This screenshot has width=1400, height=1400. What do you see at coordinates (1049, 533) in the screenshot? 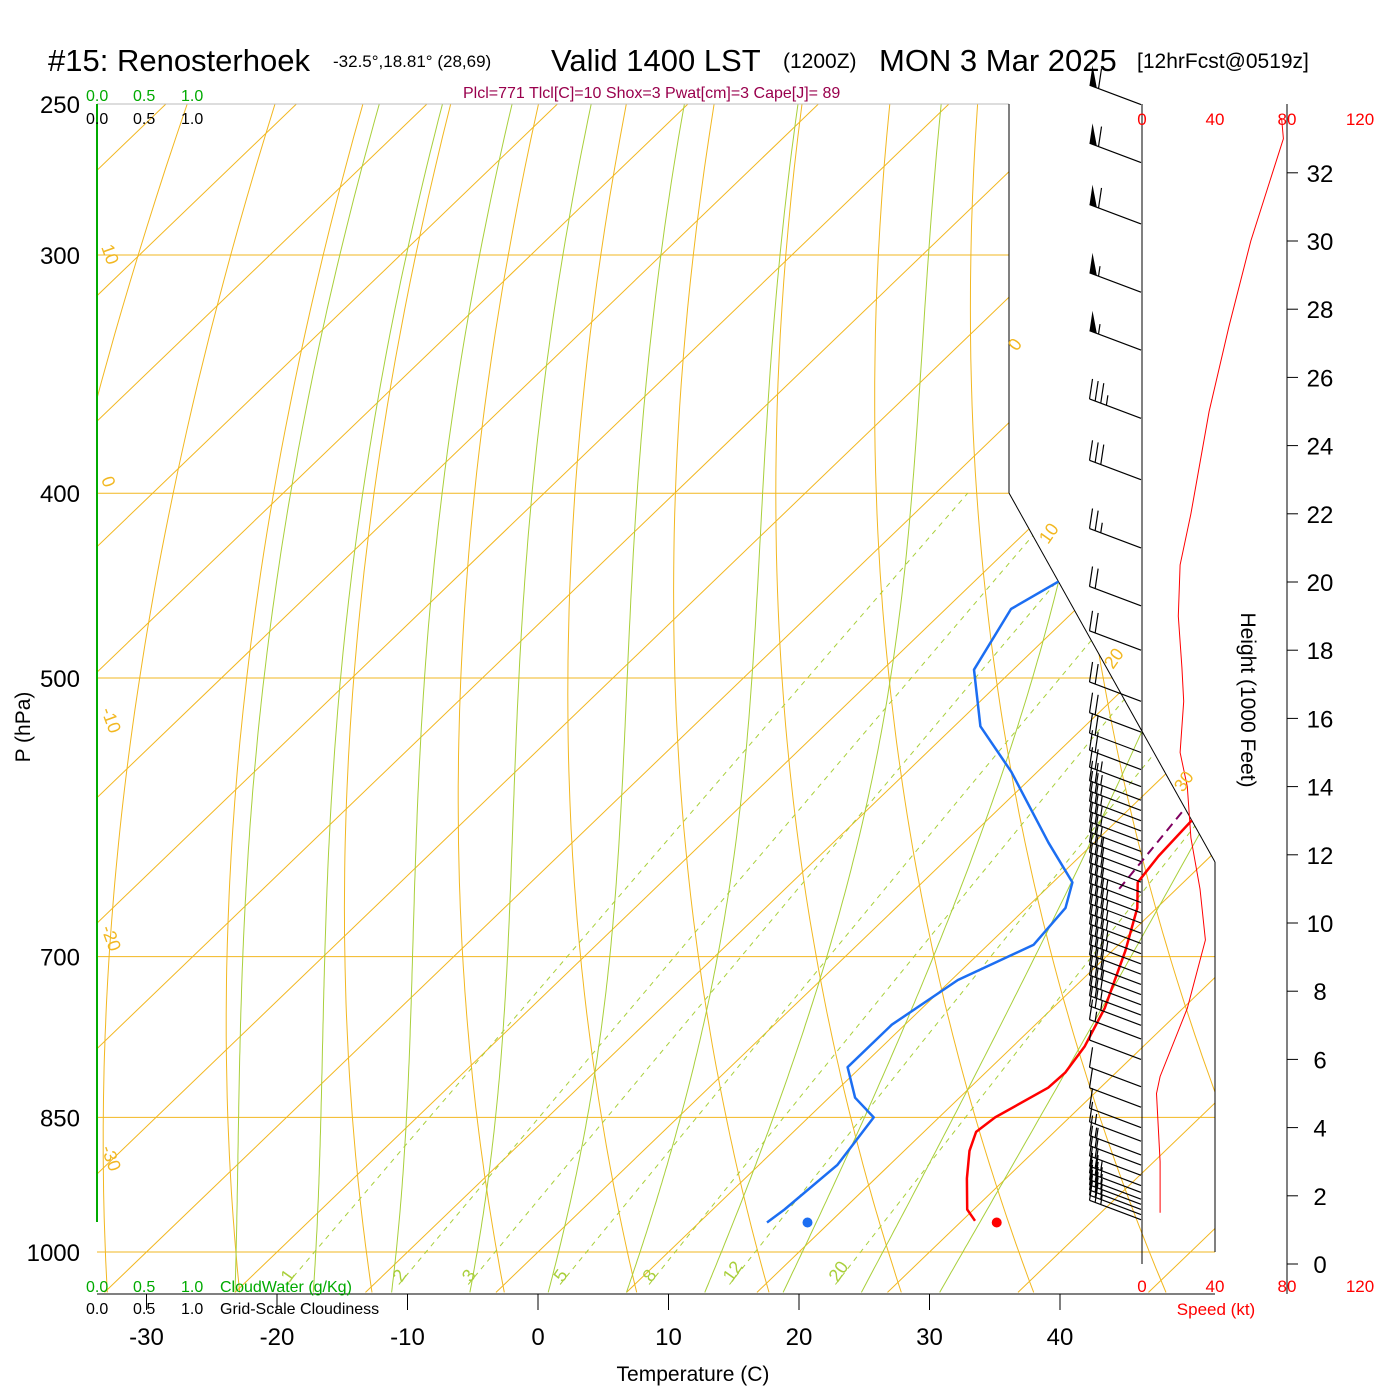
I see `isotherm-label: 10` at bounding box center [1049, 533].